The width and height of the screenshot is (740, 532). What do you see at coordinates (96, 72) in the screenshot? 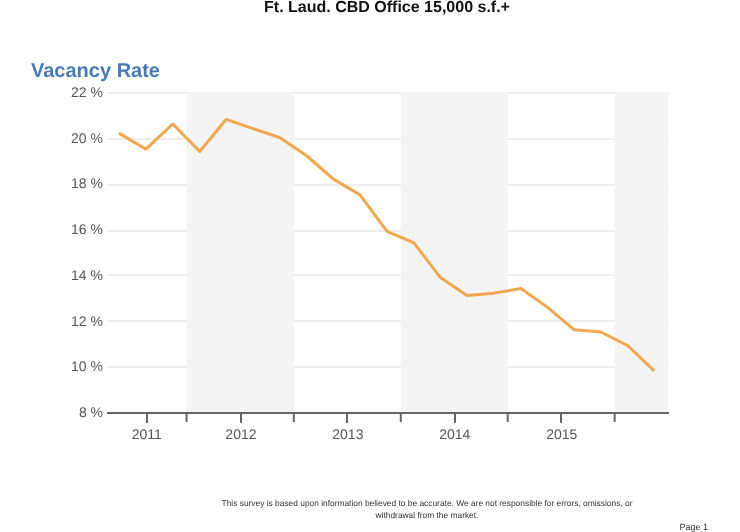
I see `y-axis-title: Vacancy Rate` at bounding box center [96, 72].